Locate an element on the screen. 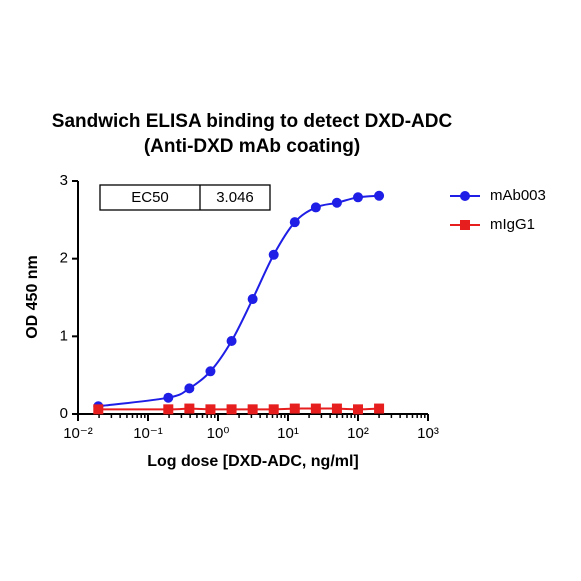 The image size is (581, 581). legend-label: mIgG1 is located at coordinates (512, 224).